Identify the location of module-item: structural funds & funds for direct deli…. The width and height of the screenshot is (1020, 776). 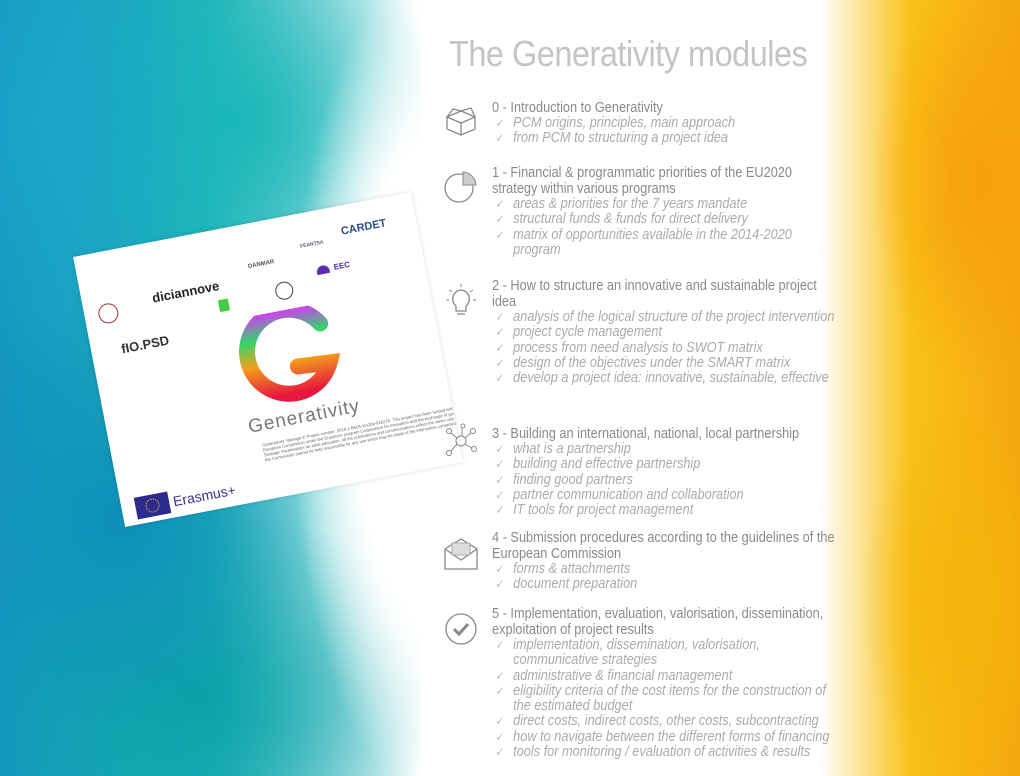
(663, 219).